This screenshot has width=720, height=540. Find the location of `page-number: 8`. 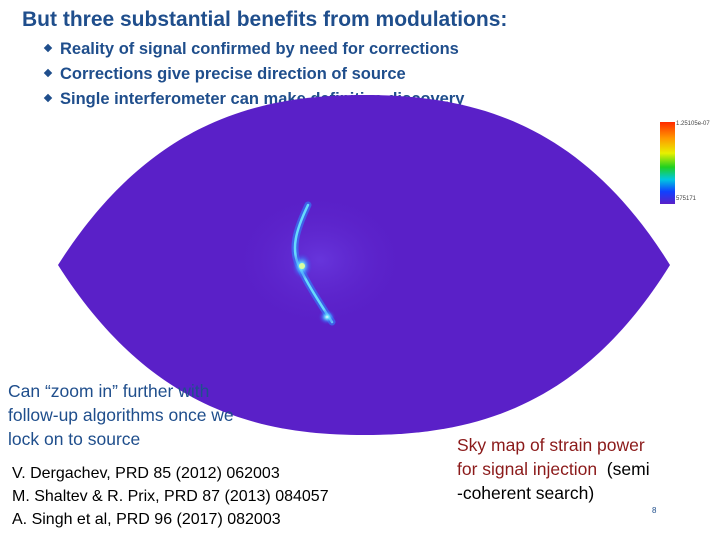

page-number: 8 is located at coordinates (654, 510).